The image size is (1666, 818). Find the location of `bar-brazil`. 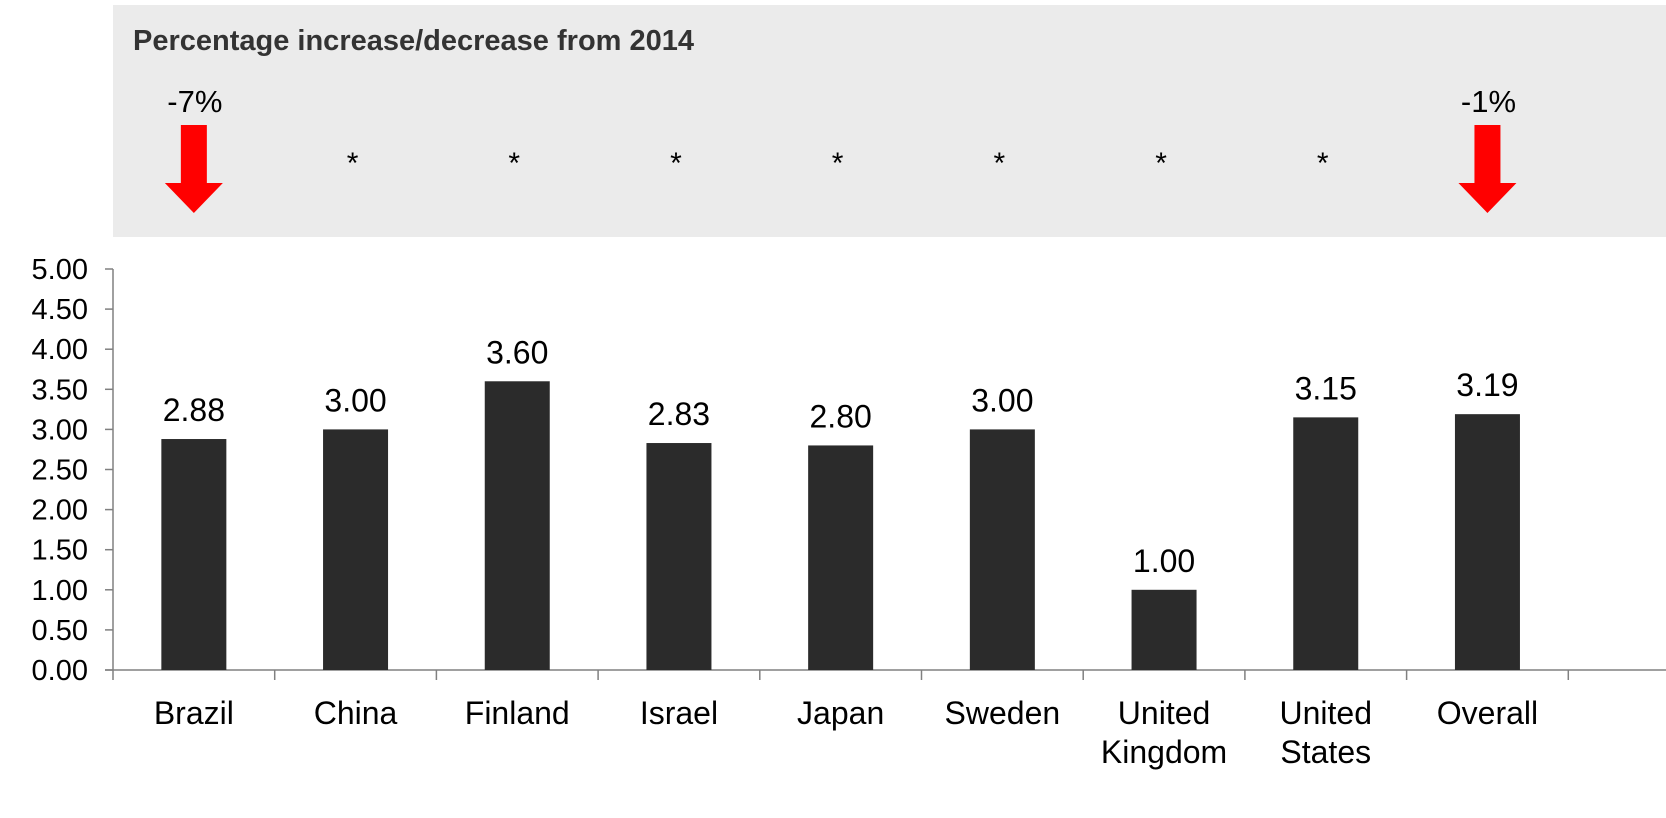

bar-brazil is located at coordinates (194, 554).